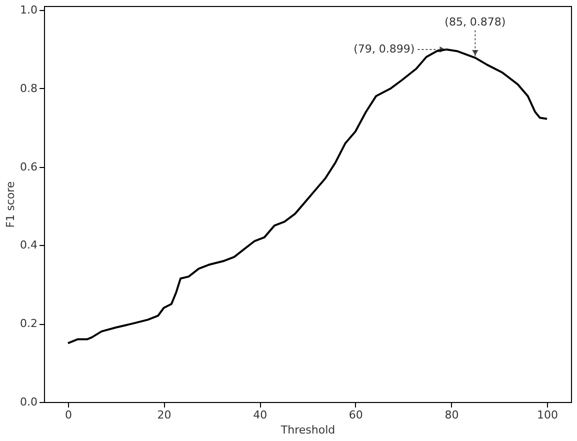  Describe the element at coordinates (260, 415) in the screenshot. I see `x-tick-label: 40` at that location.